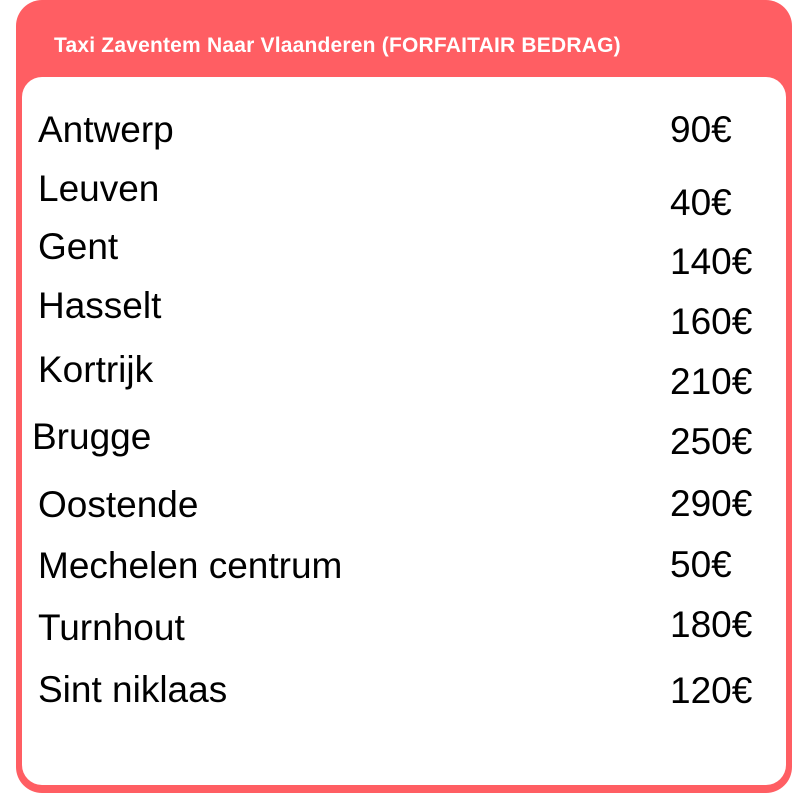 The height and width of the screenshot is (800, 800). Describe the element at coordinates (118, 504) in the screenshot. I see `city-name: Oostende` at that location.